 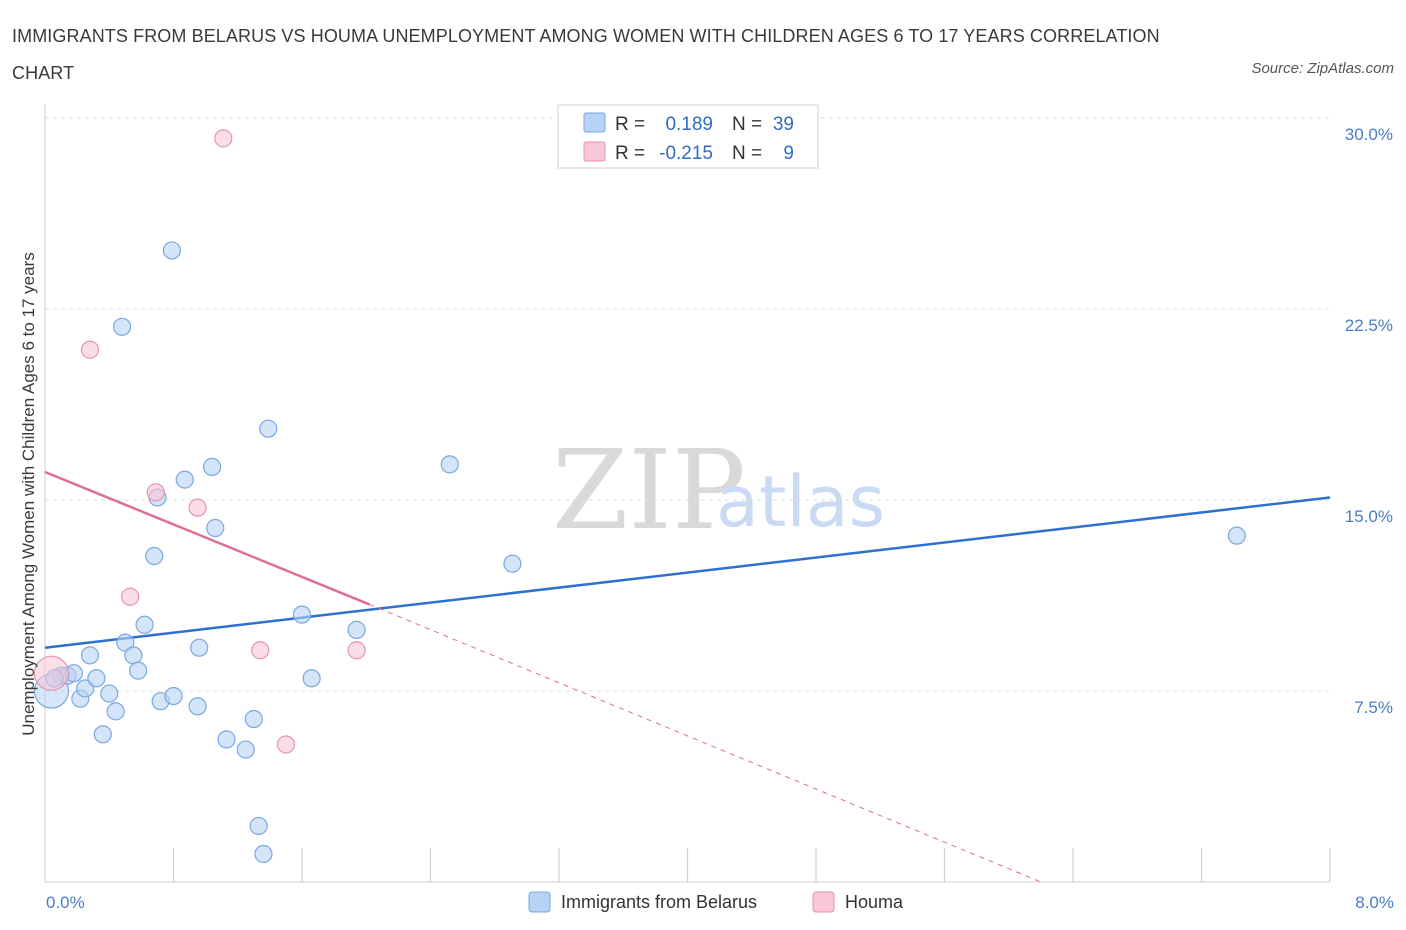 What do you see at coordinates (65, 902) in the screenshot?
I see `x-tick-min: 0.0%` at bounding box center [65, 902].